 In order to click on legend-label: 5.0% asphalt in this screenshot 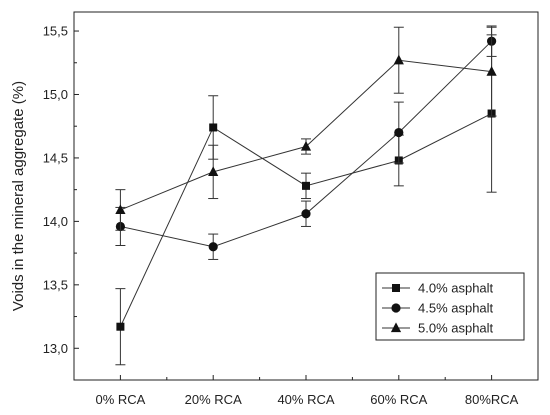, I will do `click(456, 328)`.